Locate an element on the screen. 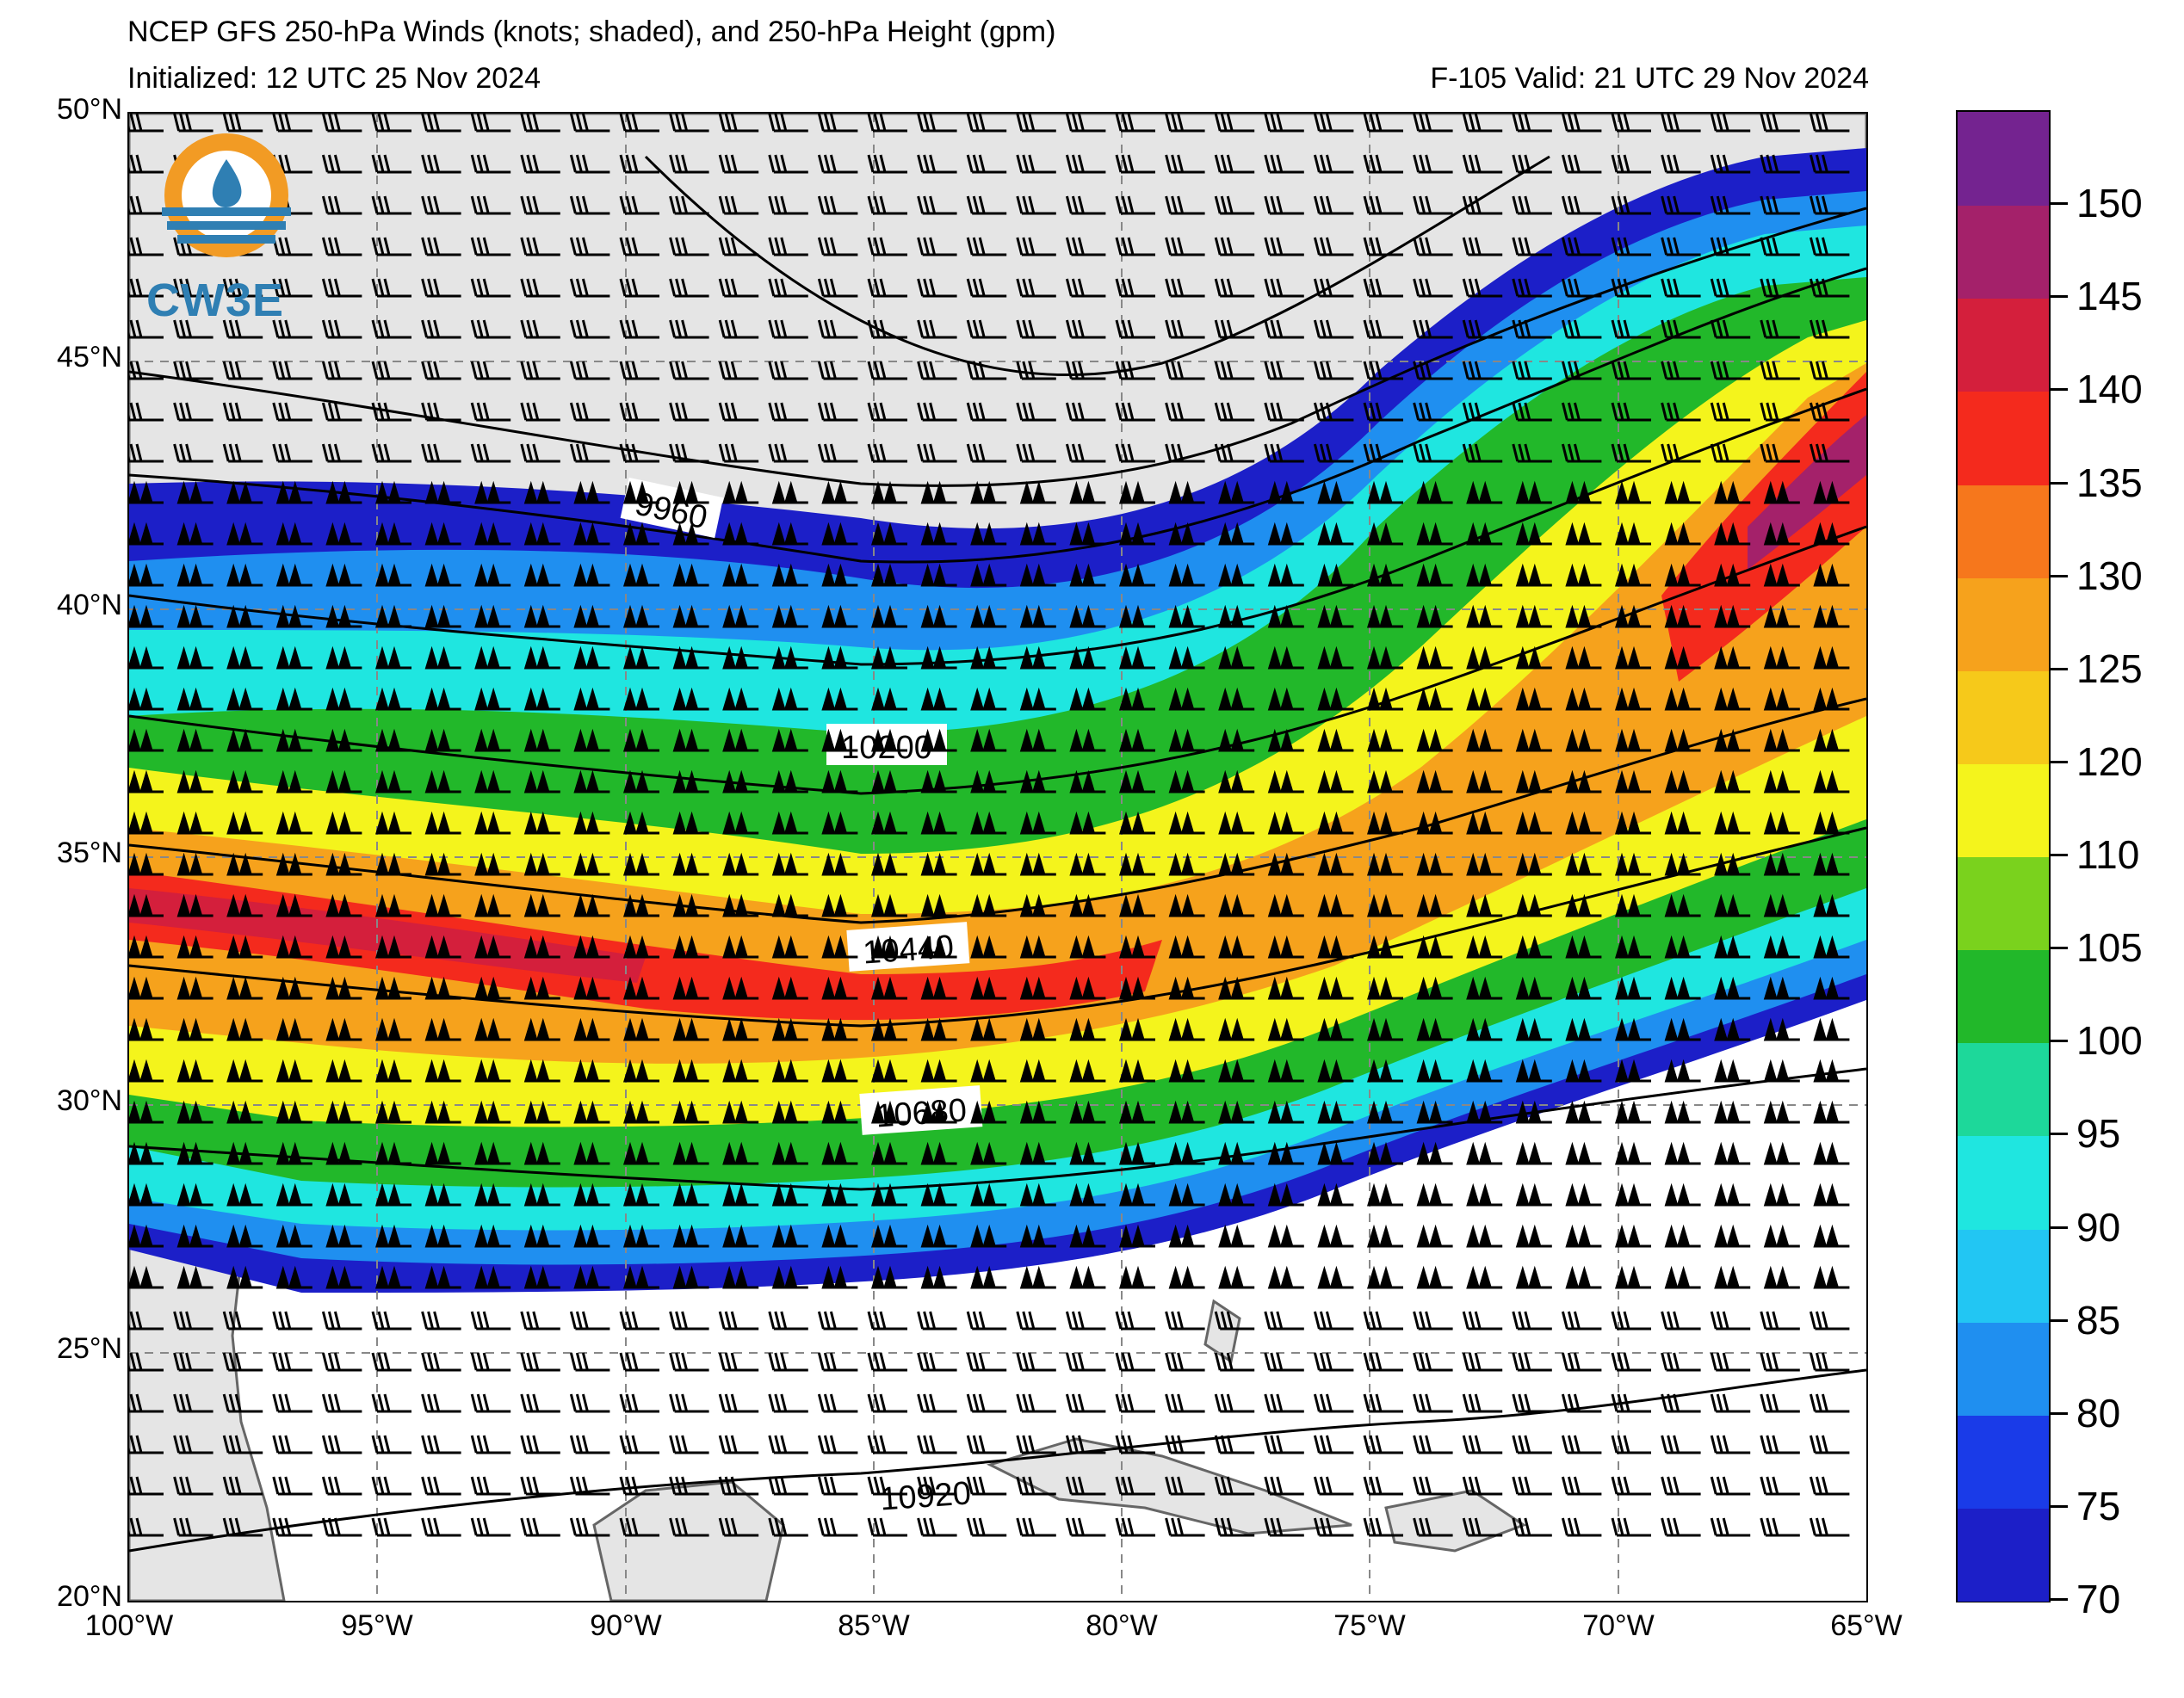 The width and height of the screenshot is (2184, 1698). colorbar-label: 90 is located at coordinates (2098, 1227).